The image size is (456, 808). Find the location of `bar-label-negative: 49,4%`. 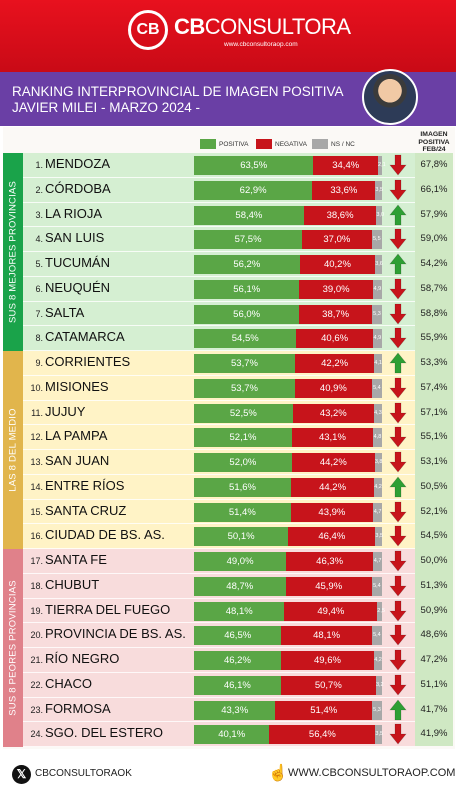

bar-label-negative: 49,4% is located at coordinates (331, 611).